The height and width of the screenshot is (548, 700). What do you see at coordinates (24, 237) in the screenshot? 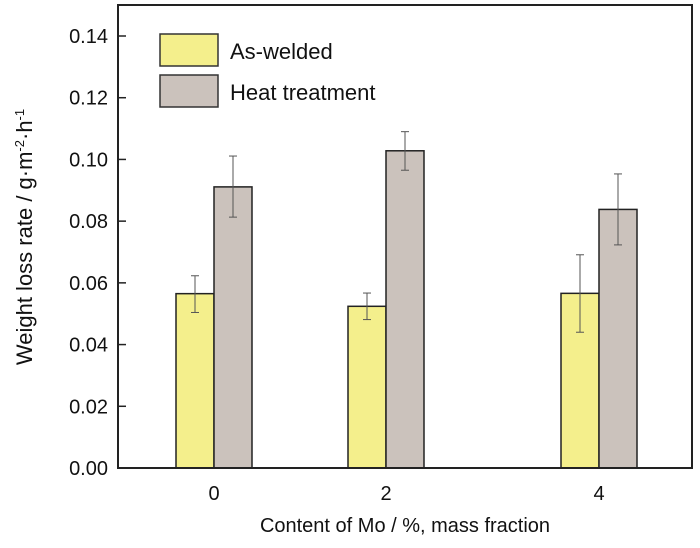
I see `y-axis-label: Weight loss rate / g·m-2·h-1` at bounding box center [24, 237].